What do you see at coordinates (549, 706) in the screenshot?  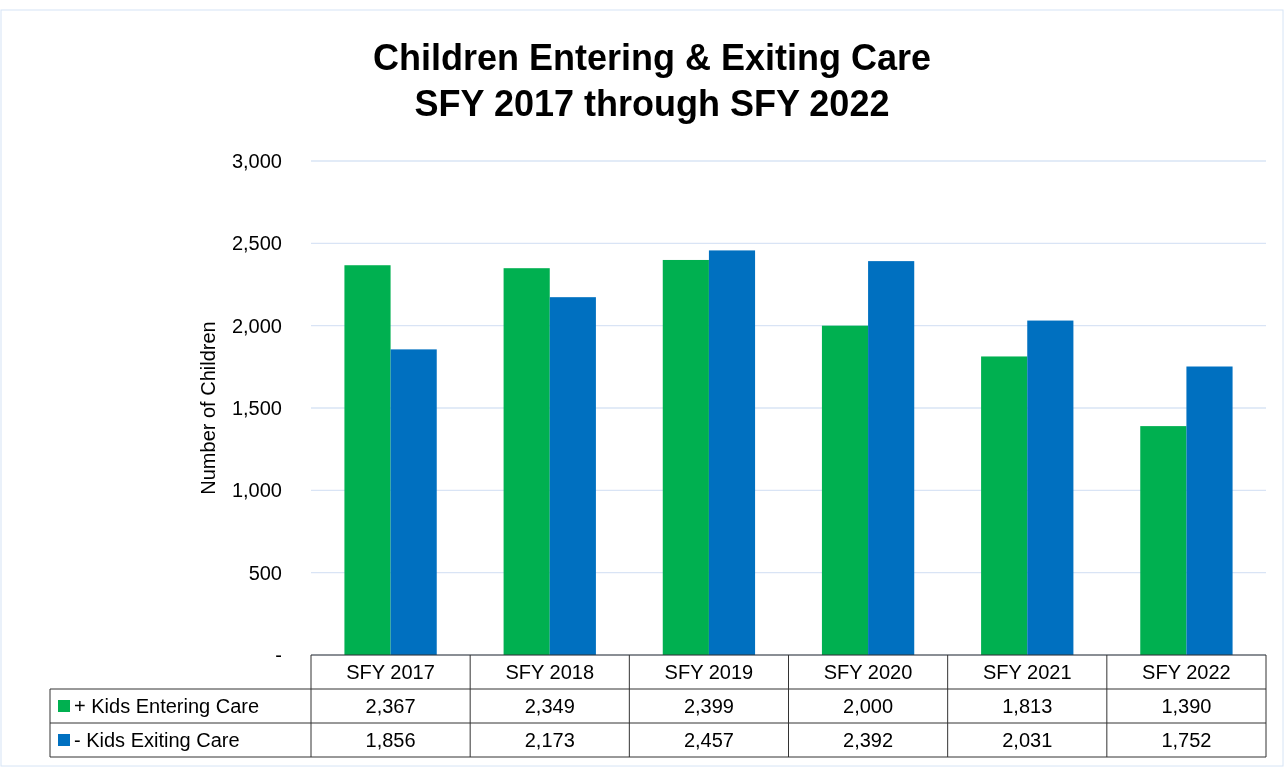 I see `data-label: 2,349` at bounding box center [549, 706].